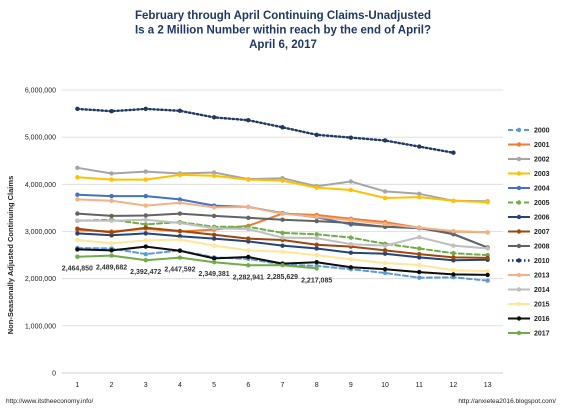  I want to click on x-tick-label: 5, so click(214, 385).